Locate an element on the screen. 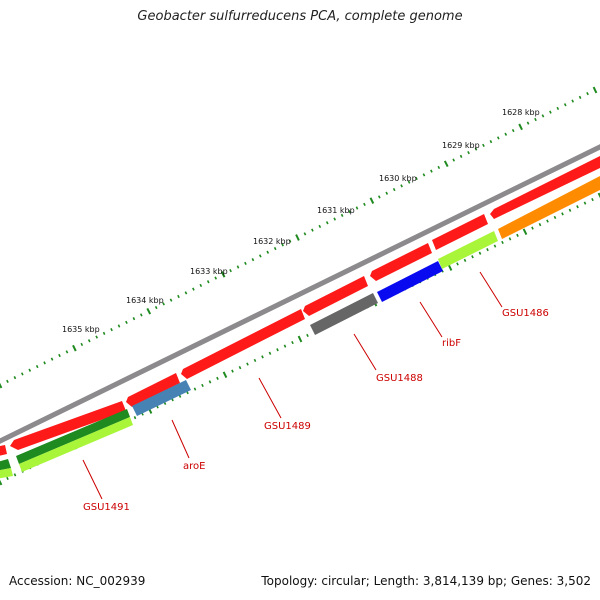 This screenshot has width=600, height=600. gene-label-aroe: aroE is located at coordinates (194, 466).